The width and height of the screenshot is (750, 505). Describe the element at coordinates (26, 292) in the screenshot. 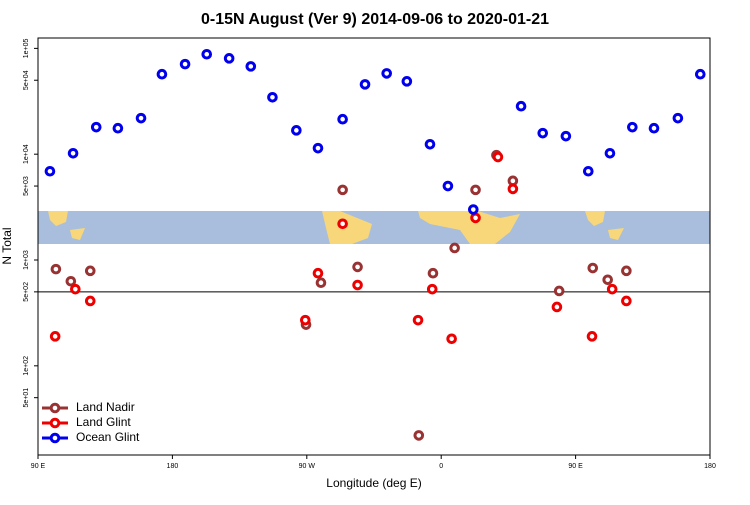

I see `y-tick-label: 5e+02` at that location.